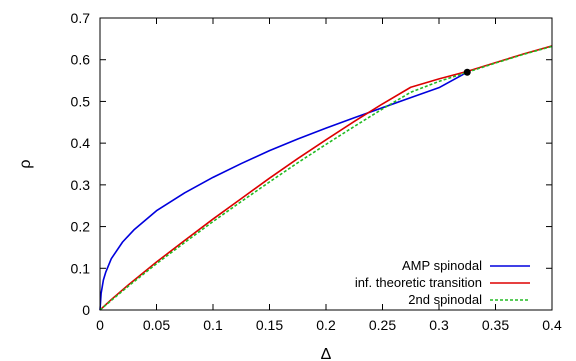  What do you see at coordinates (81, 18) in the screenshot?
I see `y-tick-label: 0.7` at bounding box center [81, 18].